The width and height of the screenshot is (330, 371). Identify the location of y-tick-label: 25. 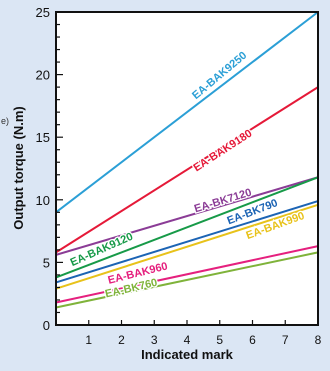
(43, 12).